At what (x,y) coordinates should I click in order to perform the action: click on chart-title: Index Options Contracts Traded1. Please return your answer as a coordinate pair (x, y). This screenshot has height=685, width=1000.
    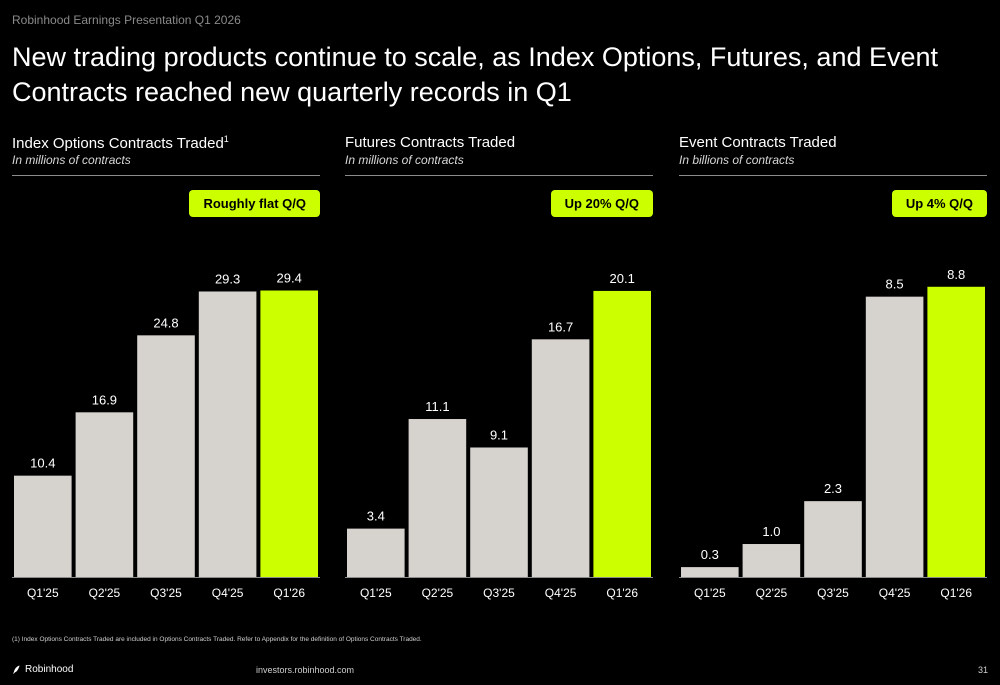
    Looking at the image, I should click on (120, 143).